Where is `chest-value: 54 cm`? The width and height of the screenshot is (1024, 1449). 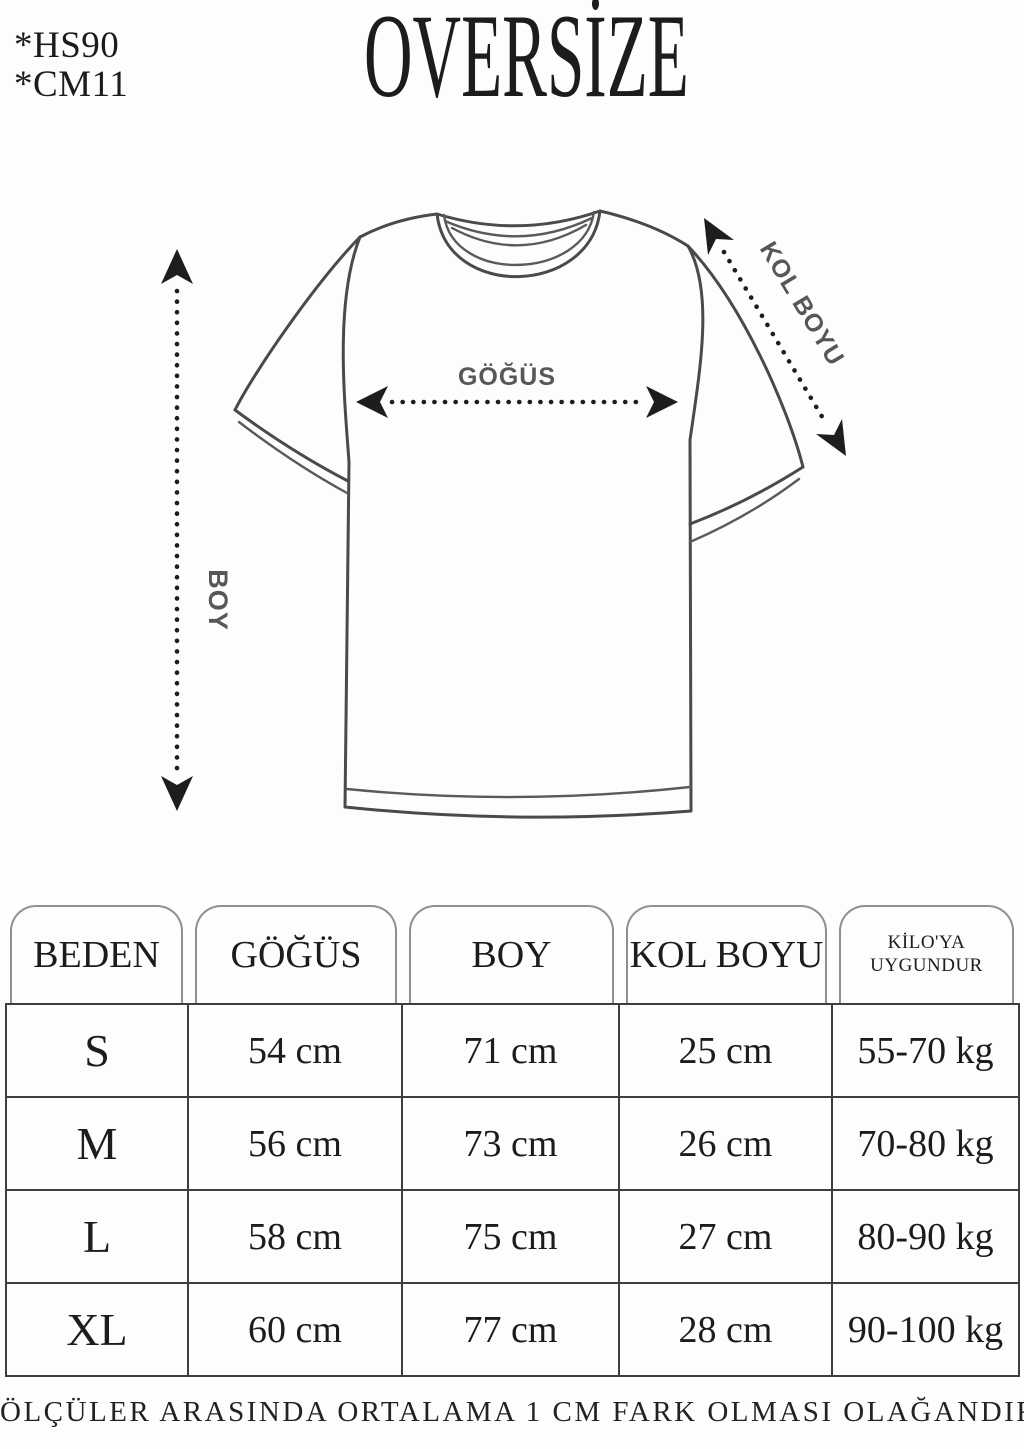
chest-value: 54 cm is located at coordinates (295, 1050).